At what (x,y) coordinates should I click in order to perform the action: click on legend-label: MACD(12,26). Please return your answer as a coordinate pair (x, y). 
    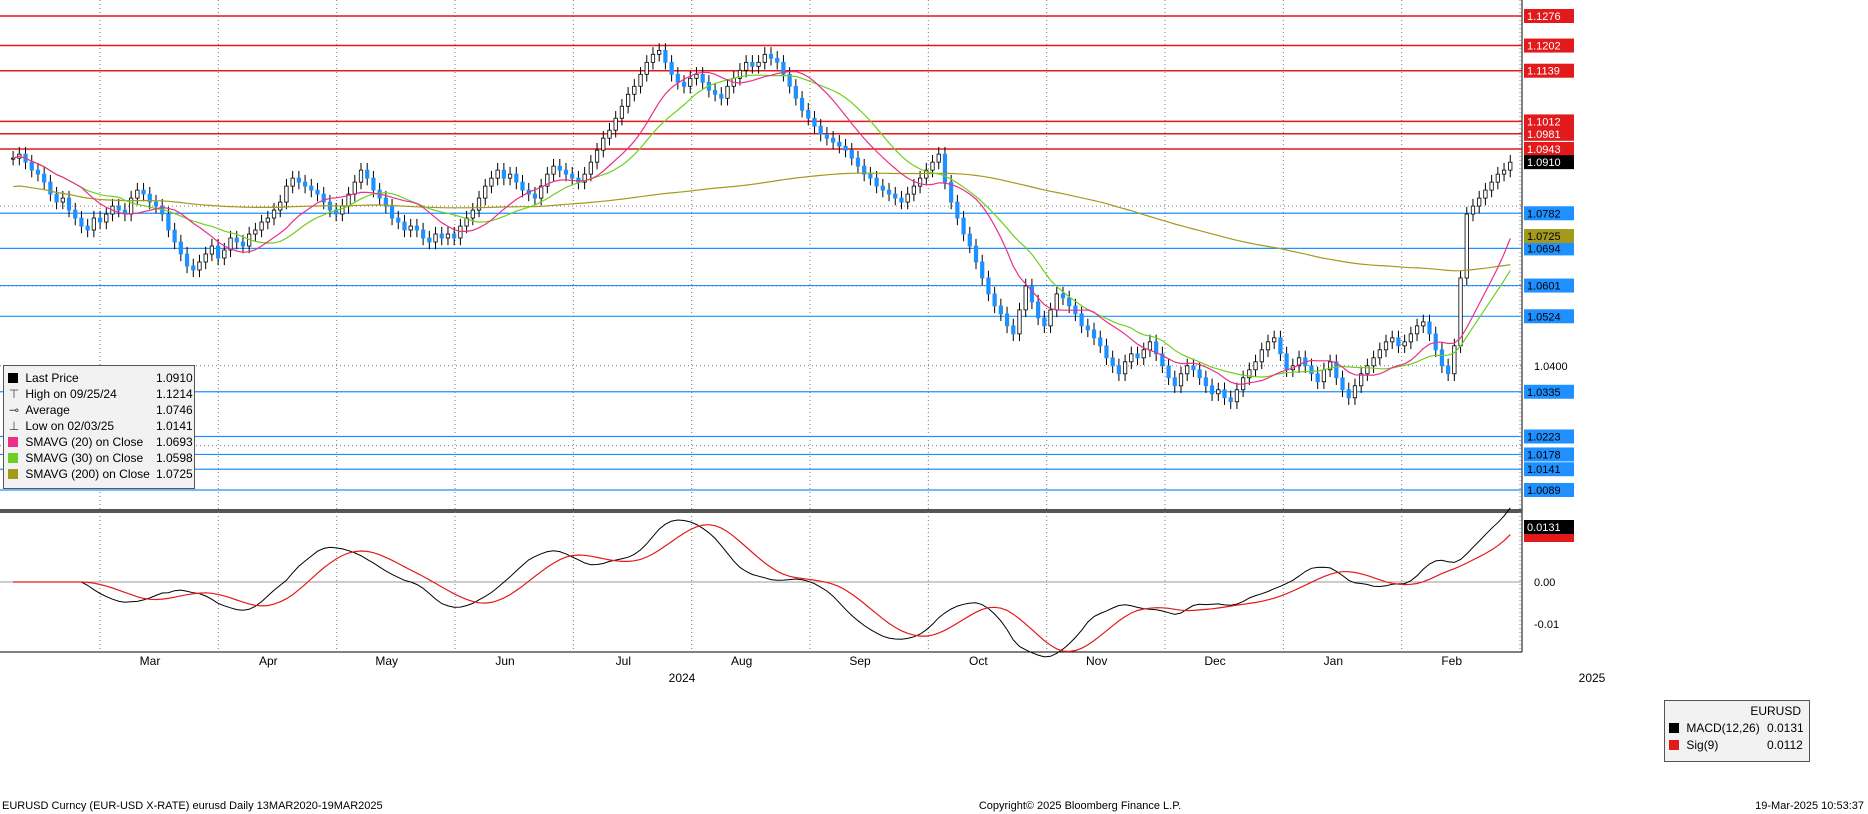
    Looking at the image, I should click on (1723, 728).